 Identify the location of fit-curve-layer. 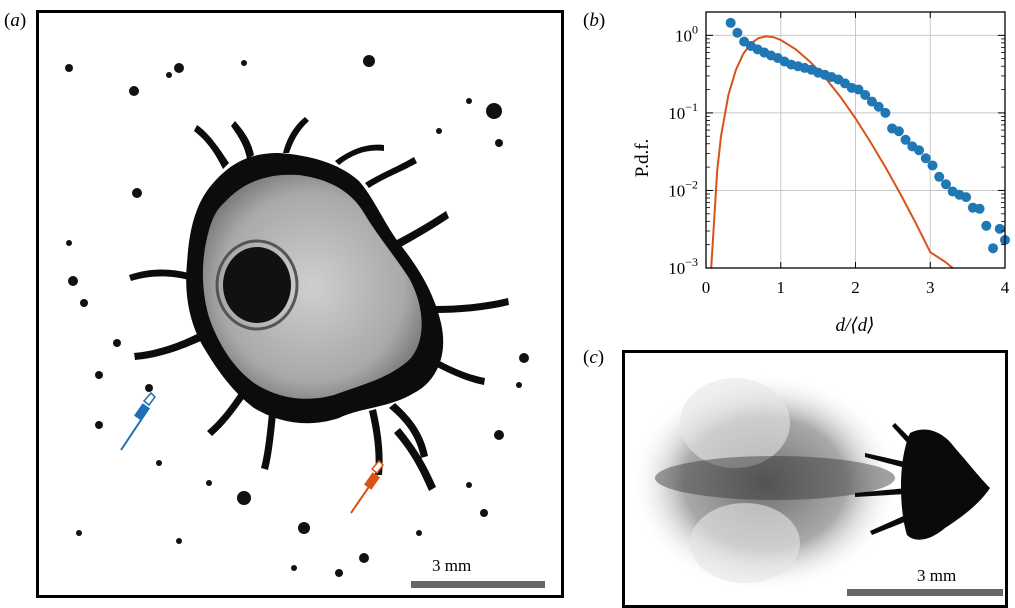
(832, 152).